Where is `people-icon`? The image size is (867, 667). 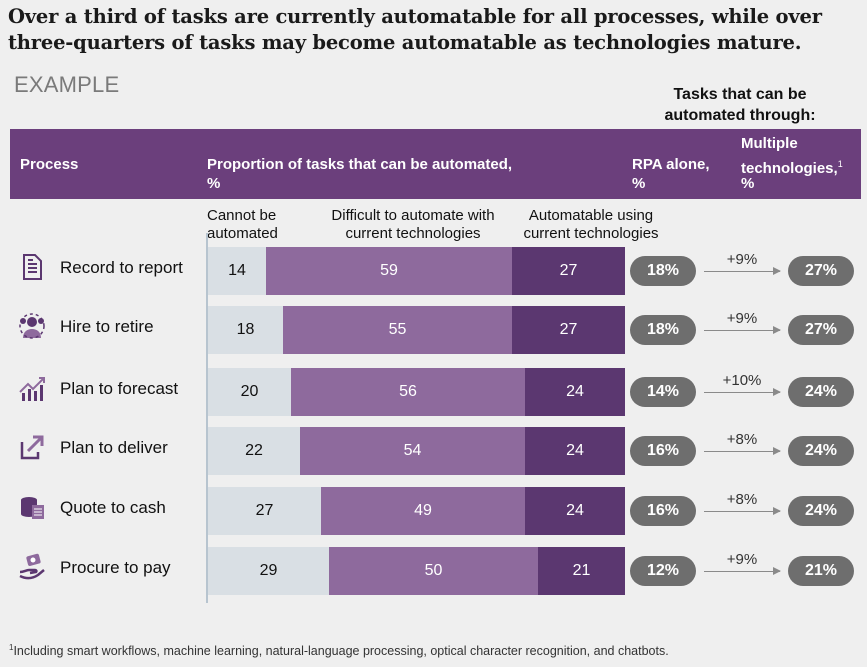
people-icon is located at coordinates (32, 326).